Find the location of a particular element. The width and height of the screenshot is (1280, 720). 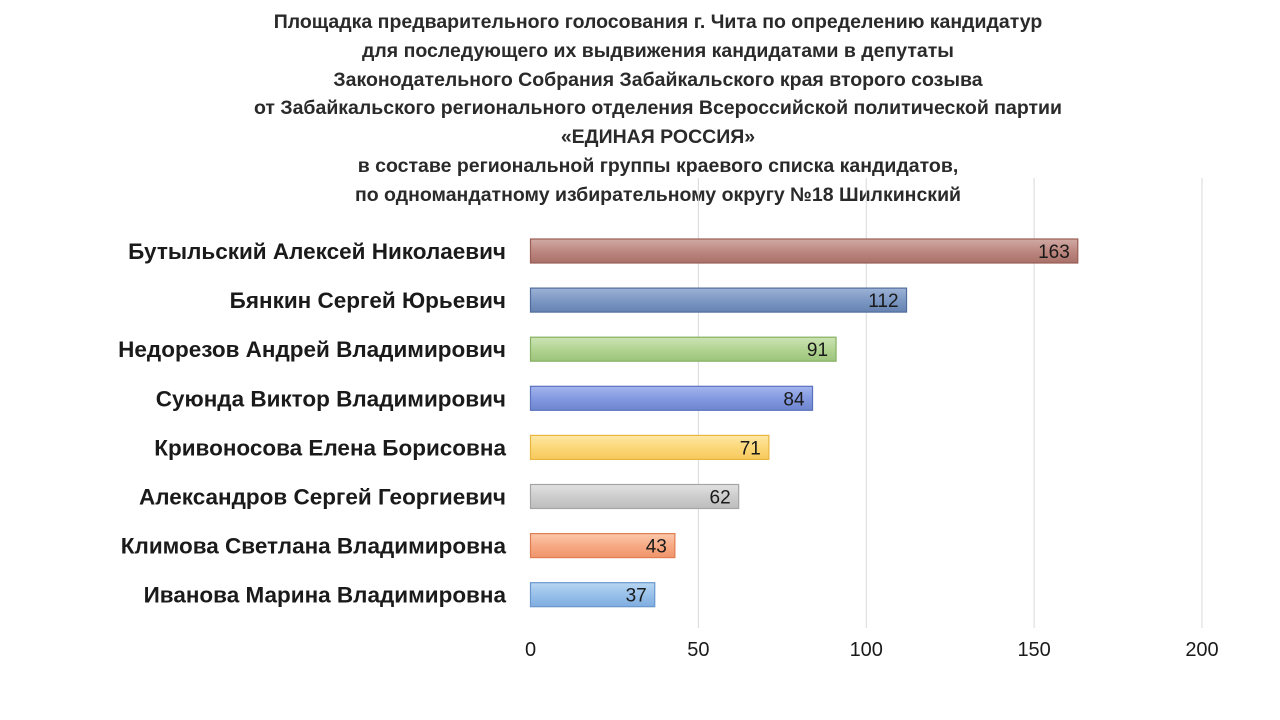

data-label: 163 is located at coordinates (1054, 252).